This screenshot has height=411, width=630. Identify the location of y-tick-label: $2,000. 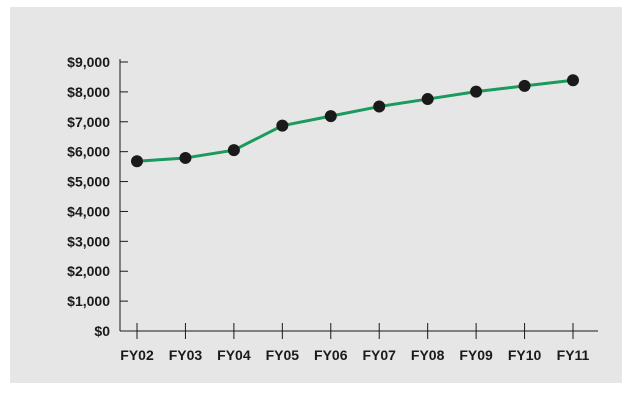
(88, 271).